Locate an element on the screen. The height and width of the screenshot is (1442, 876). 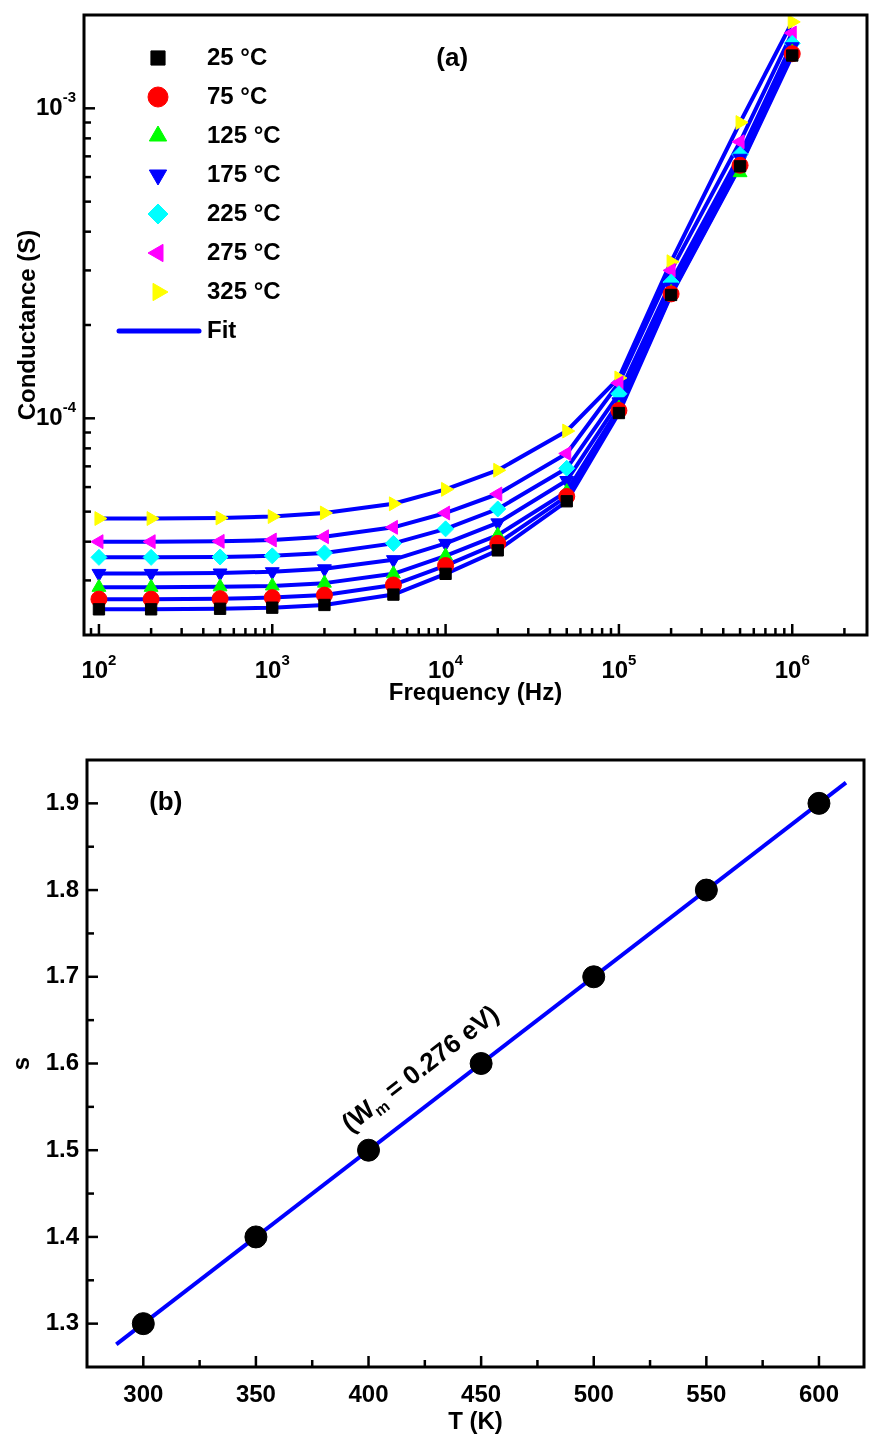
y-tick-label: 1.9 is located at coordinates (62, 801).